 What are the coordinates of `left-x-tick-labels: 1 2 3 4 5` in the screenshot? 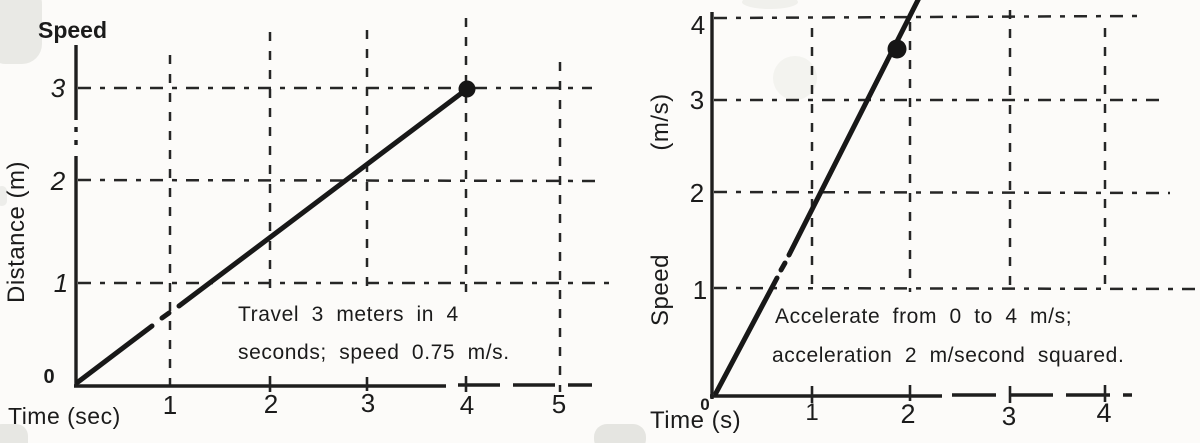 It's located at (364, 404).